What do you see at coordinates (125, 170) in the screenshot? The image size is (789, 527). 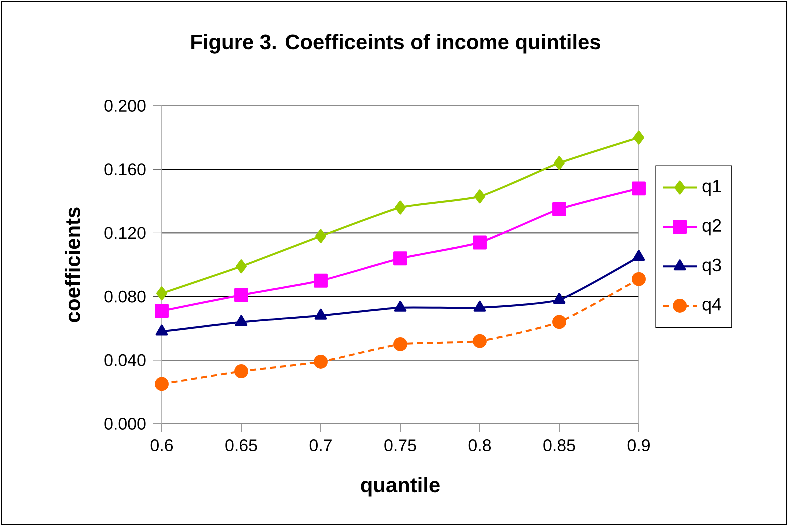 I see `y-tick-label: 0.160` at bounding box center [125, 170].